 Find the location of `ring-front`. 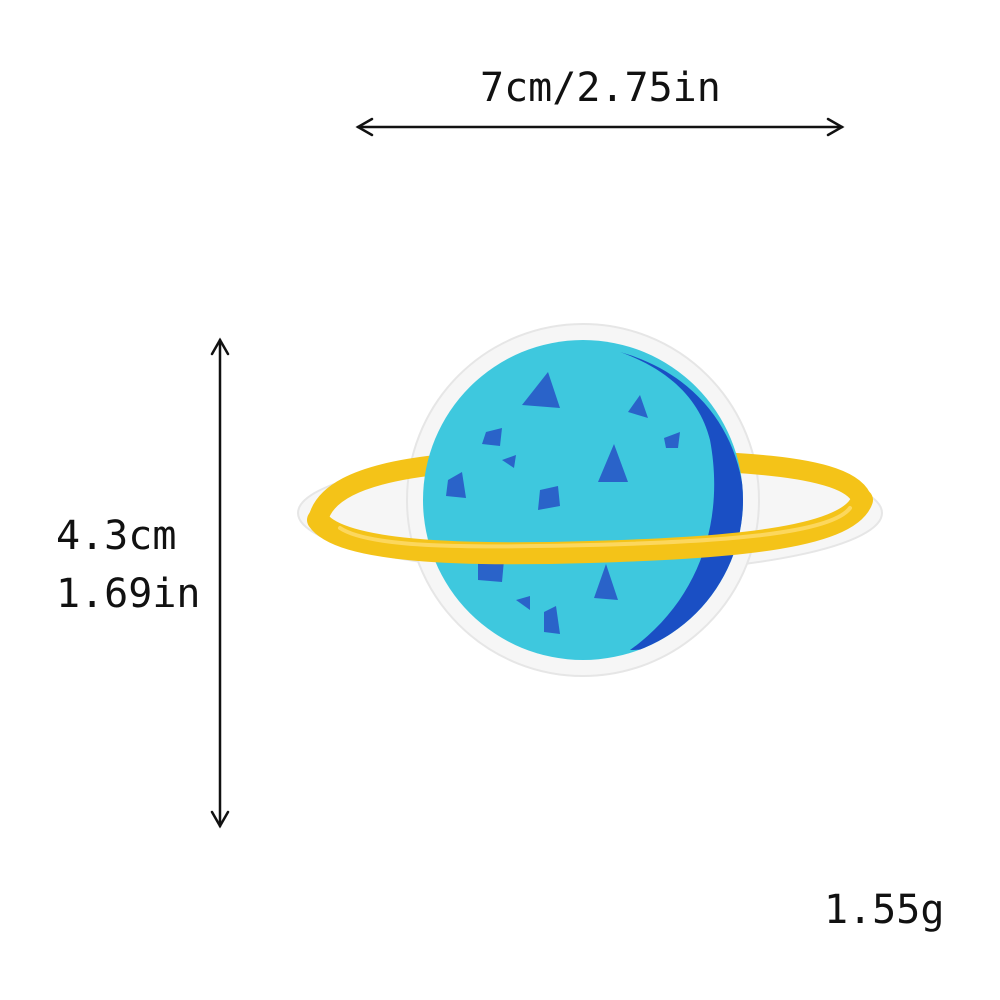

ring-front is located at coordinates (590, 527).